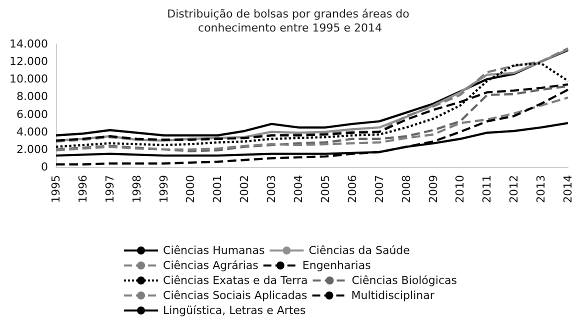  Describe the element at coordinates (337, 265) in the screenshot. I see `legend-label: Engenharias` at that location.